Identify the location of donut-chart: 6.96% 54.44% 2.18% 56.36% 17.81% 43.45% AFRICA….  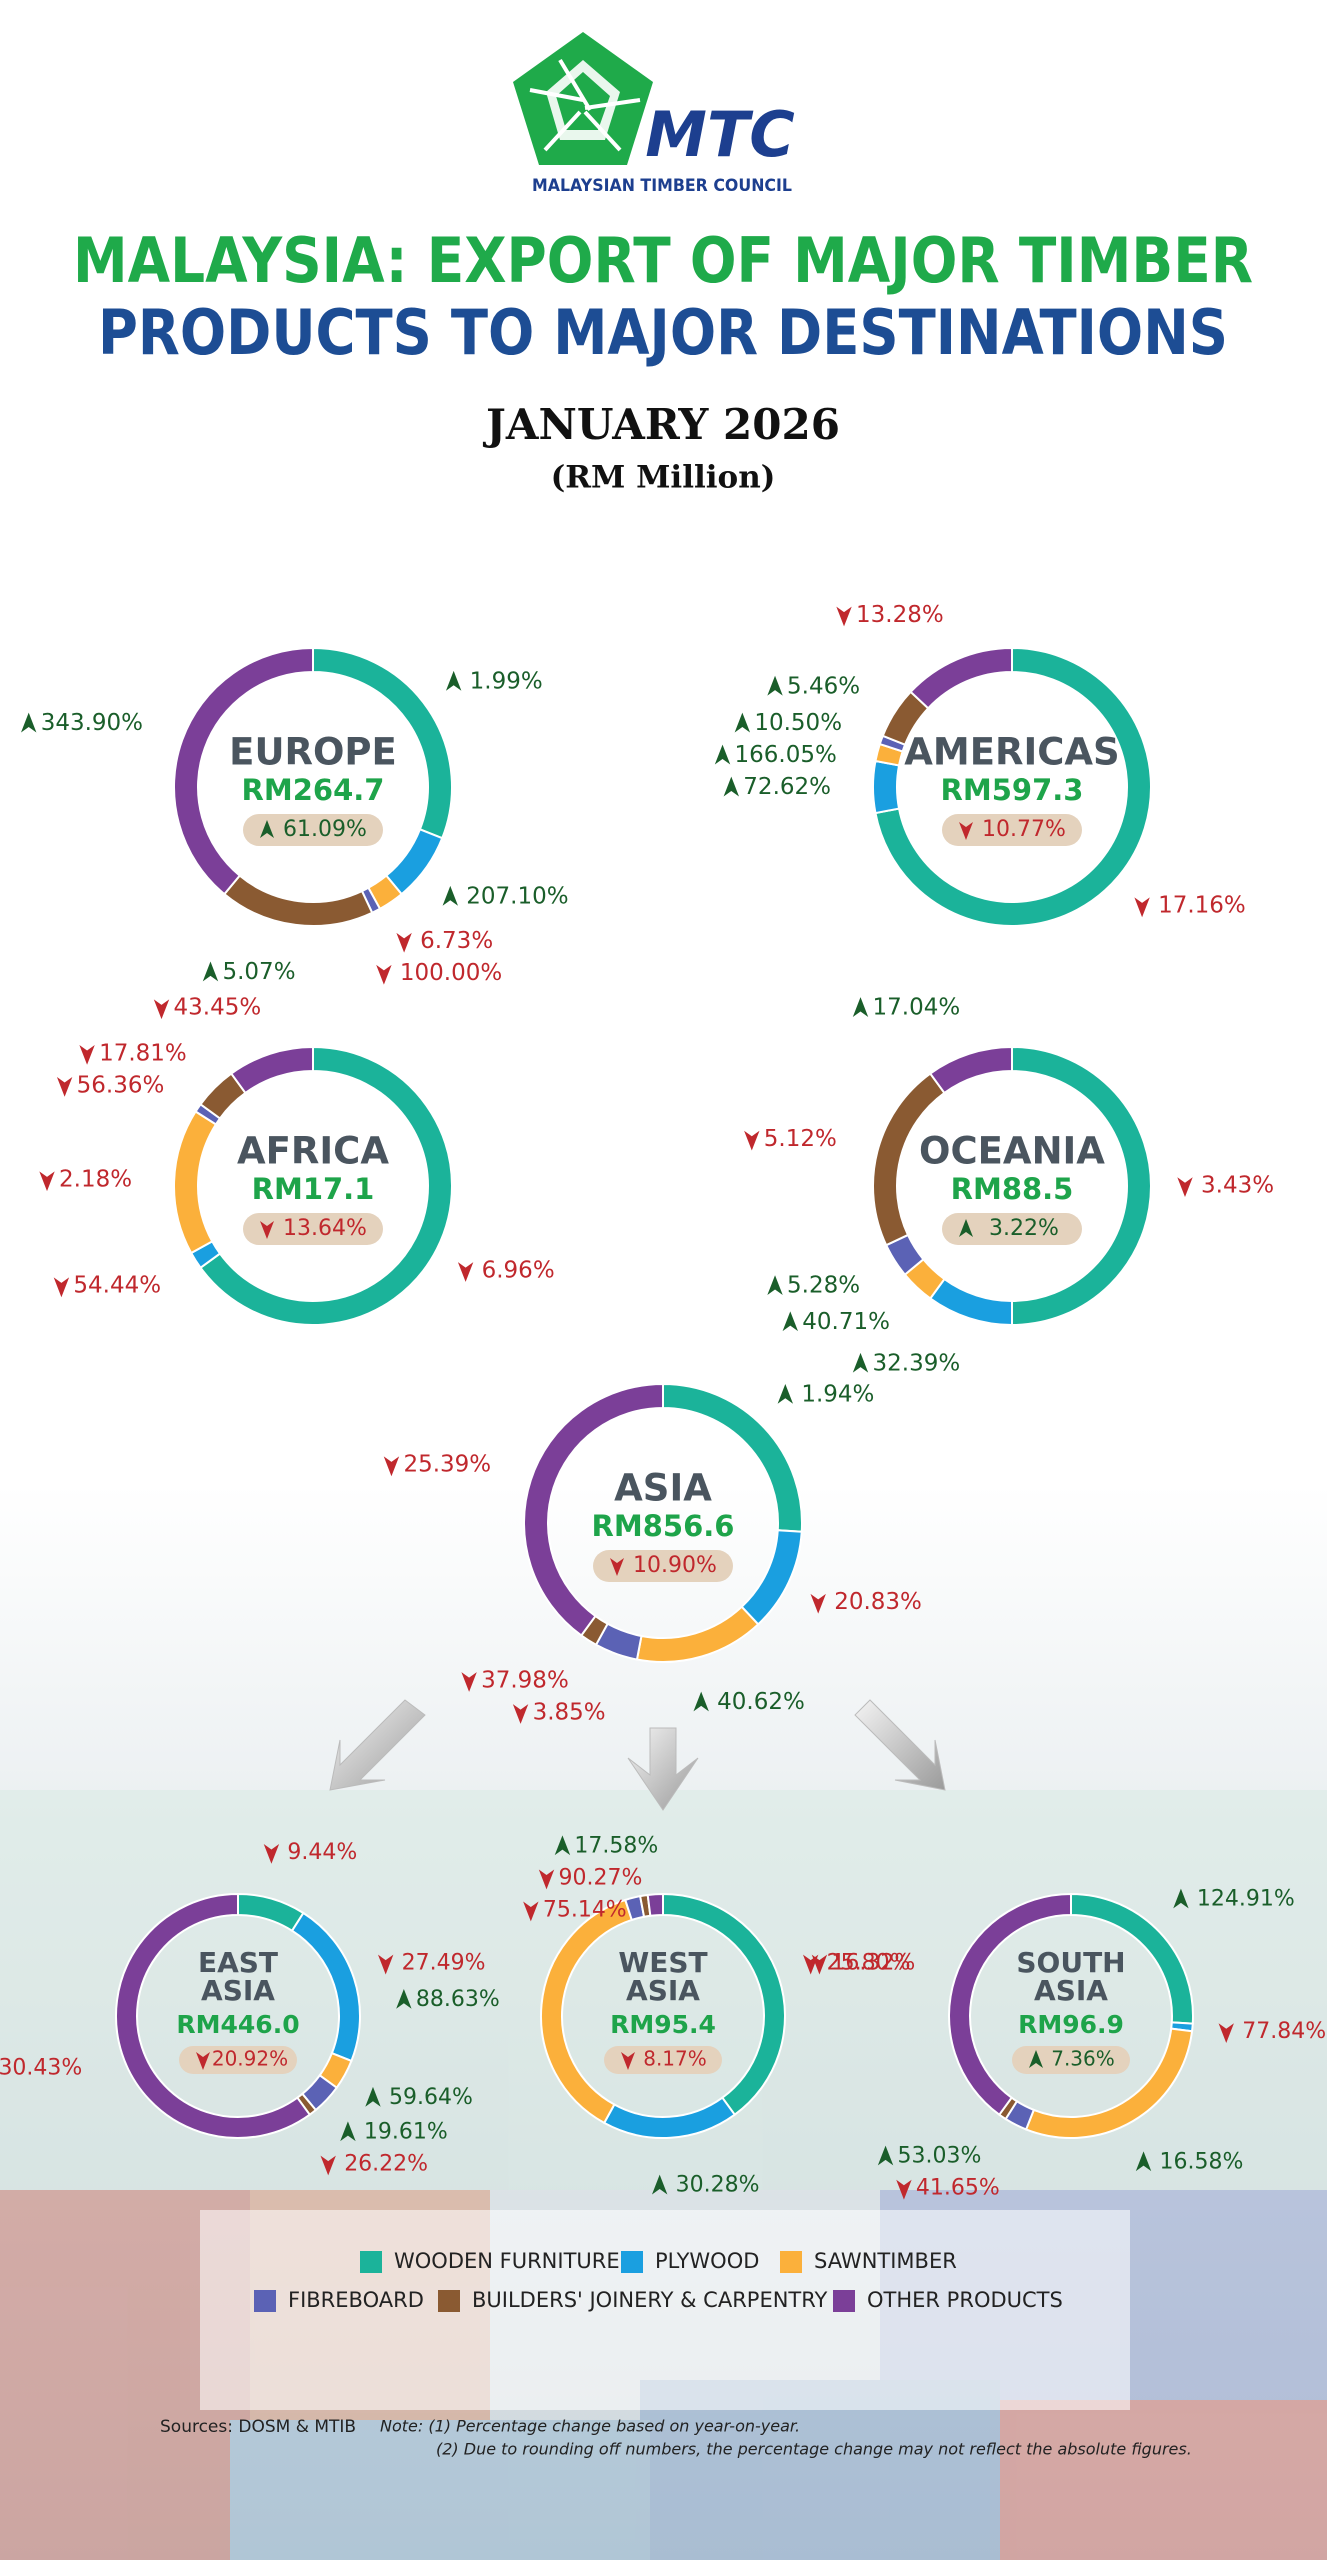
(297, 1160).